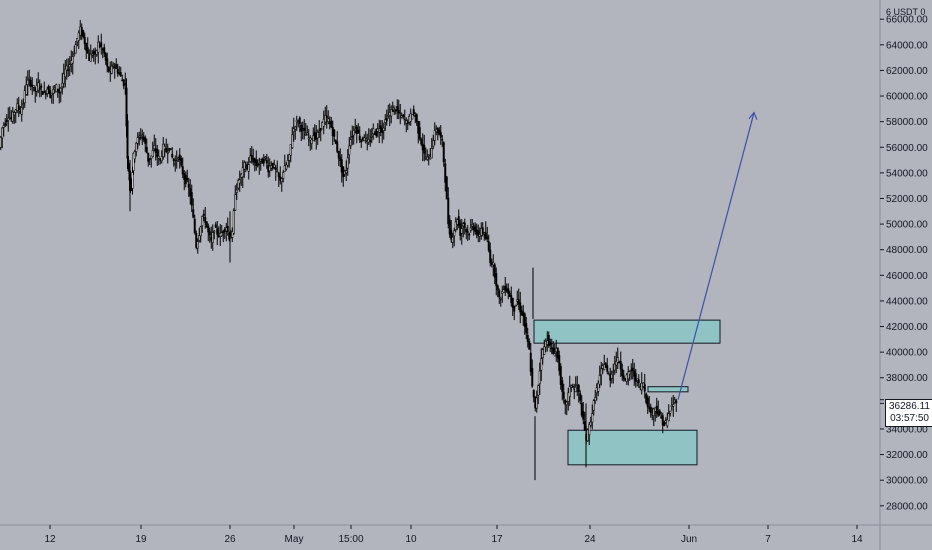 The image size is (932, 550). What do you see at coordinates (141, 539) in the screenshot?
I see `x-tick-label: 19` at bounding box center [141, 539].